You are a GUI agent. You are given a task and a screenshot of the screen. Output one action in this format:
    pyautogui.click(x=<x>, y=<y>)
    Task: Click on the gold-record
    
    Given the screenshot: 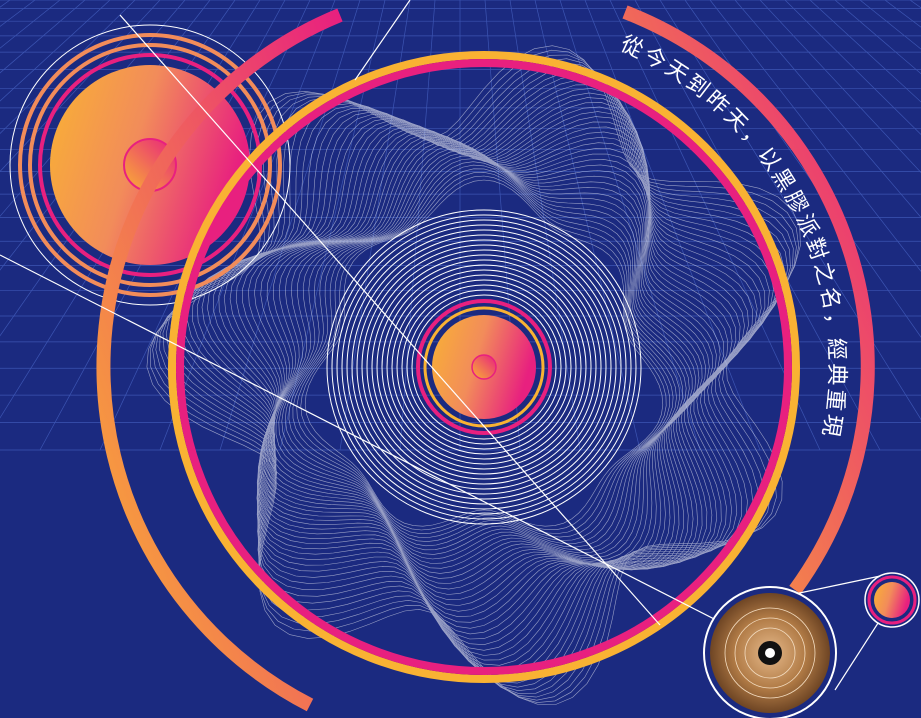 What is the action you would take?
    pyautogui.click(x=770, y=652)
    